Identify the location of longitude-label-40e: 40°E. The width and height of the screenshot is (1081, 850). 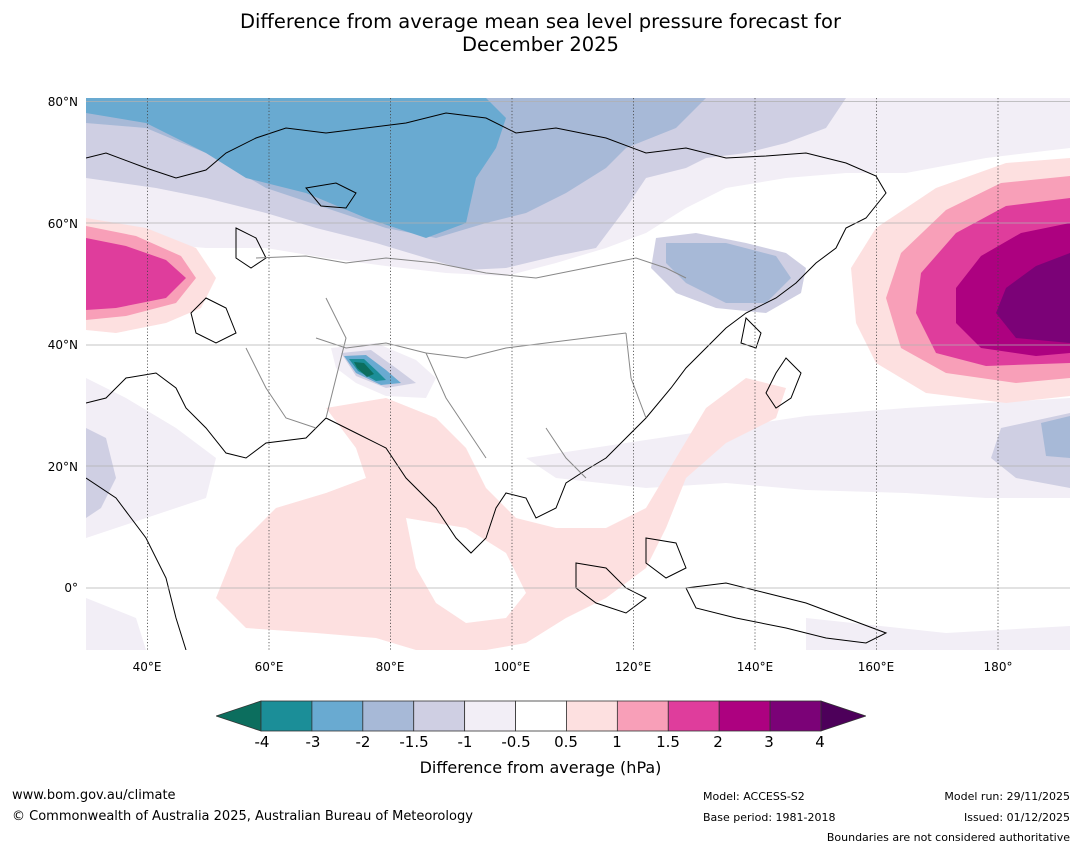
(147, 667).